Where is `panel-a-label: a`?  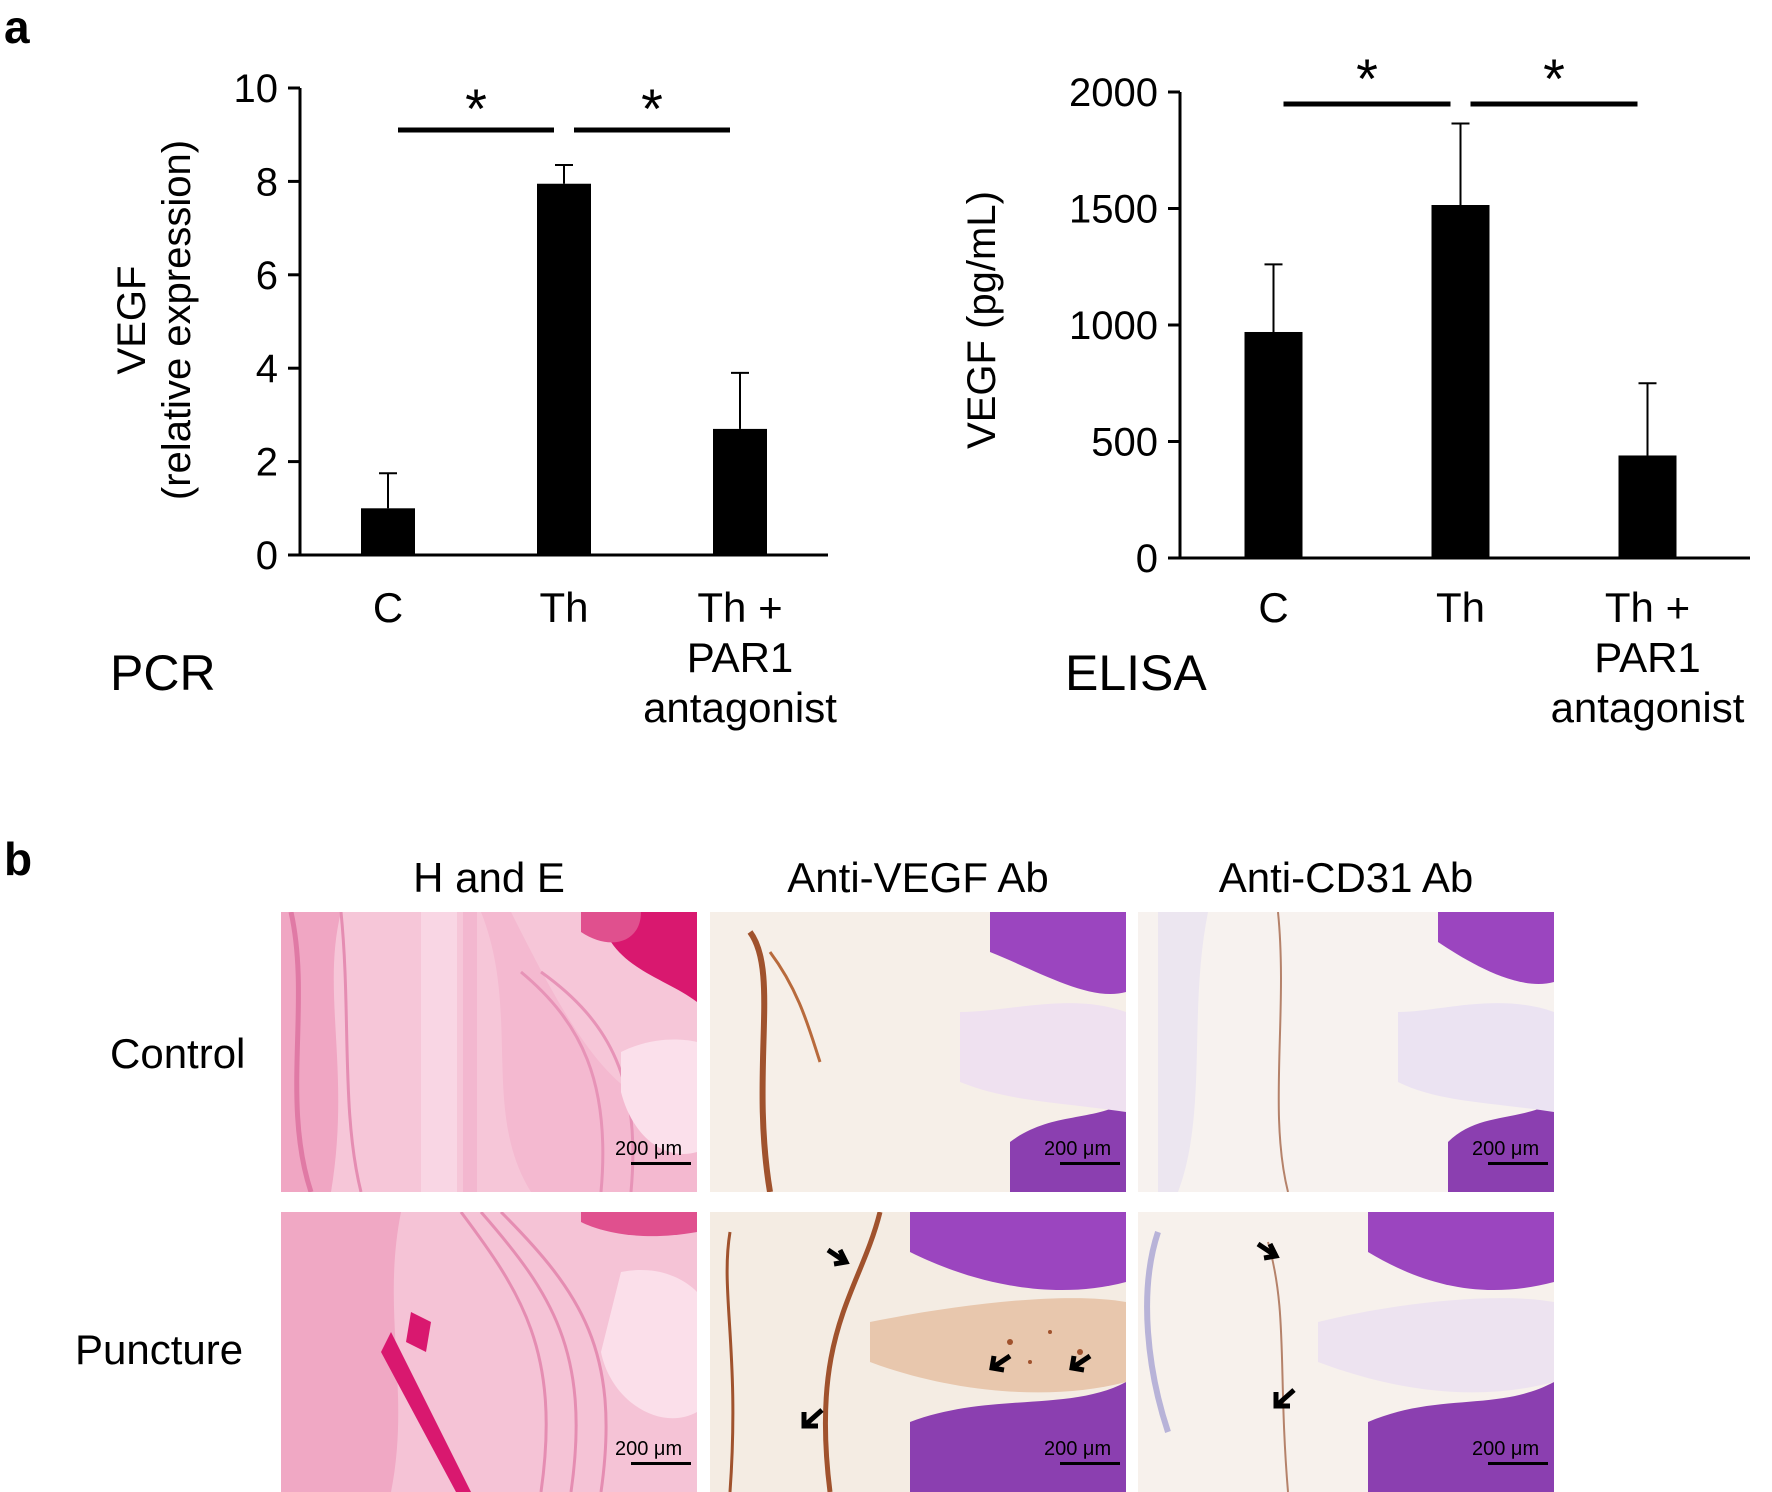 panel-a-label: a is located at coordinates (17, 27).